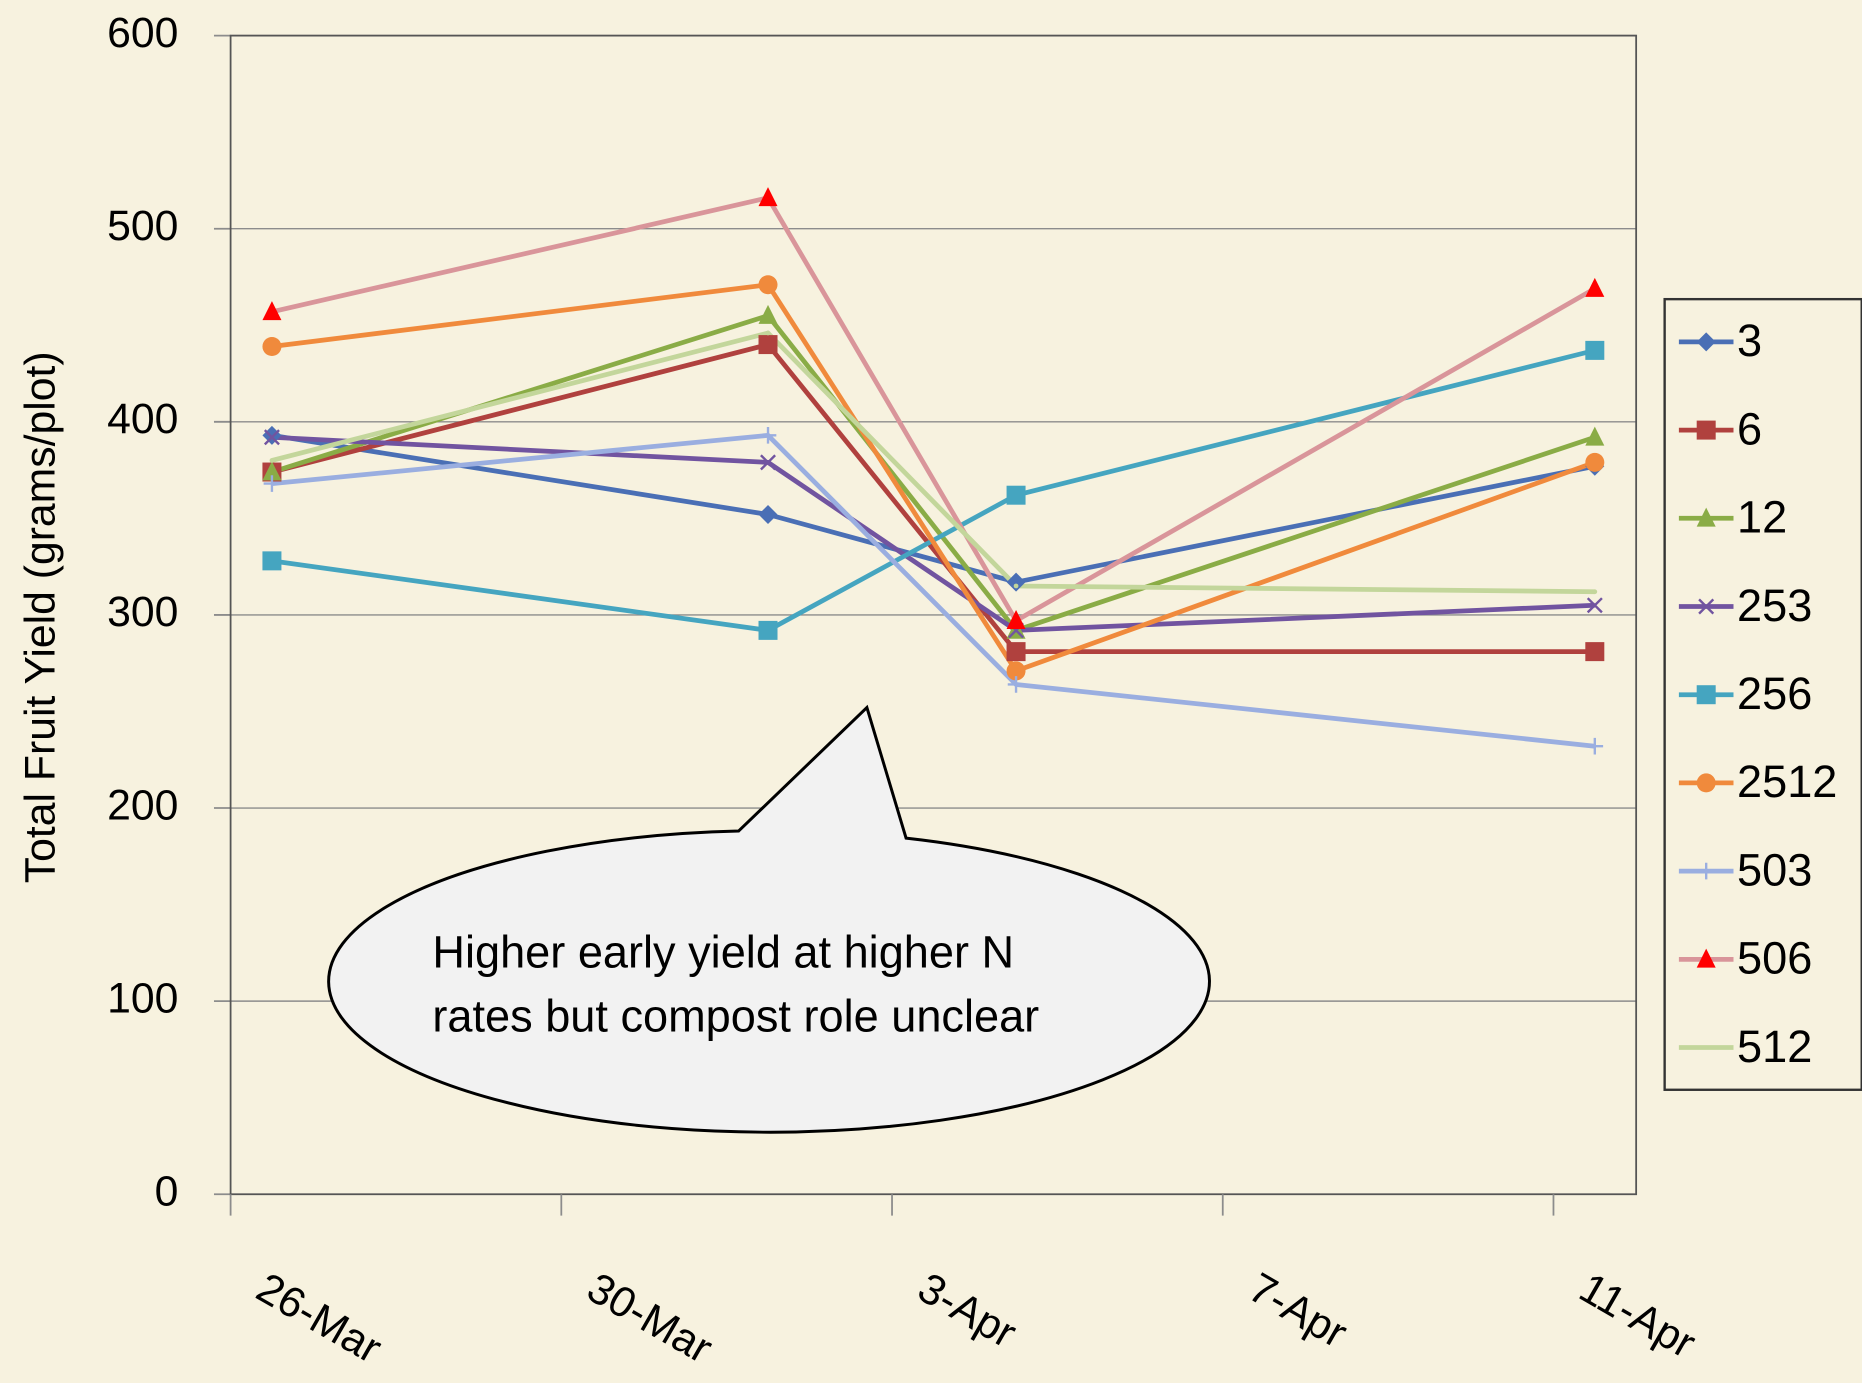  I want to click on y-tick-label: 100, so click(142, 998).